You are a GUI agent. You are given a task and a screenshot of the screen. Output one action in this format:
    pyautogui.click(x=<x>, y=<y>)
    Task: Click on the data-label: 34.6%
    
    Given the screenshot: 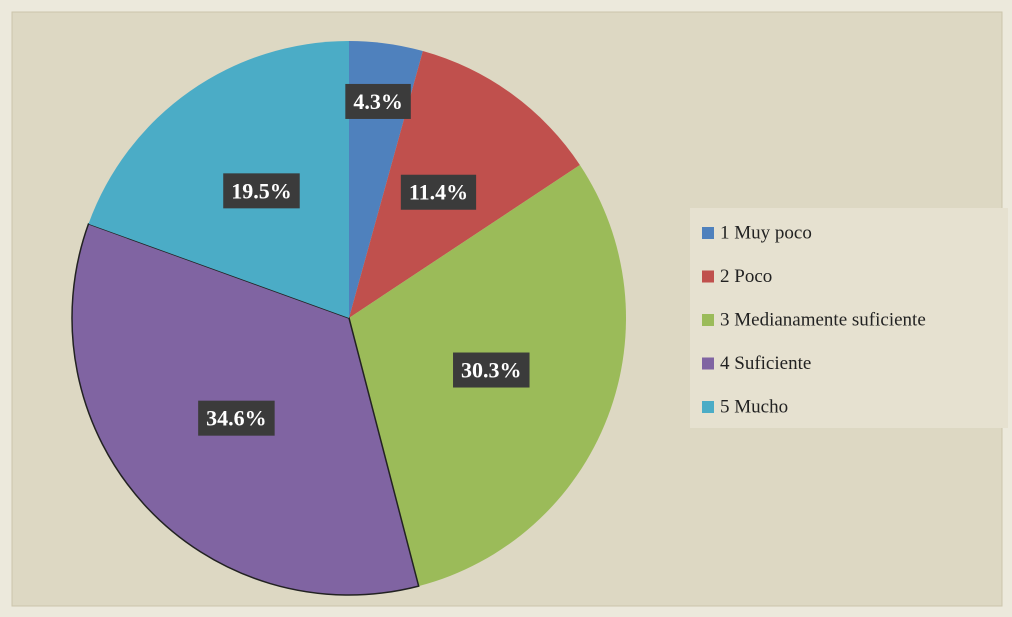 What is the action you would take?
    pyautogui.click(x=236, y=418)
    